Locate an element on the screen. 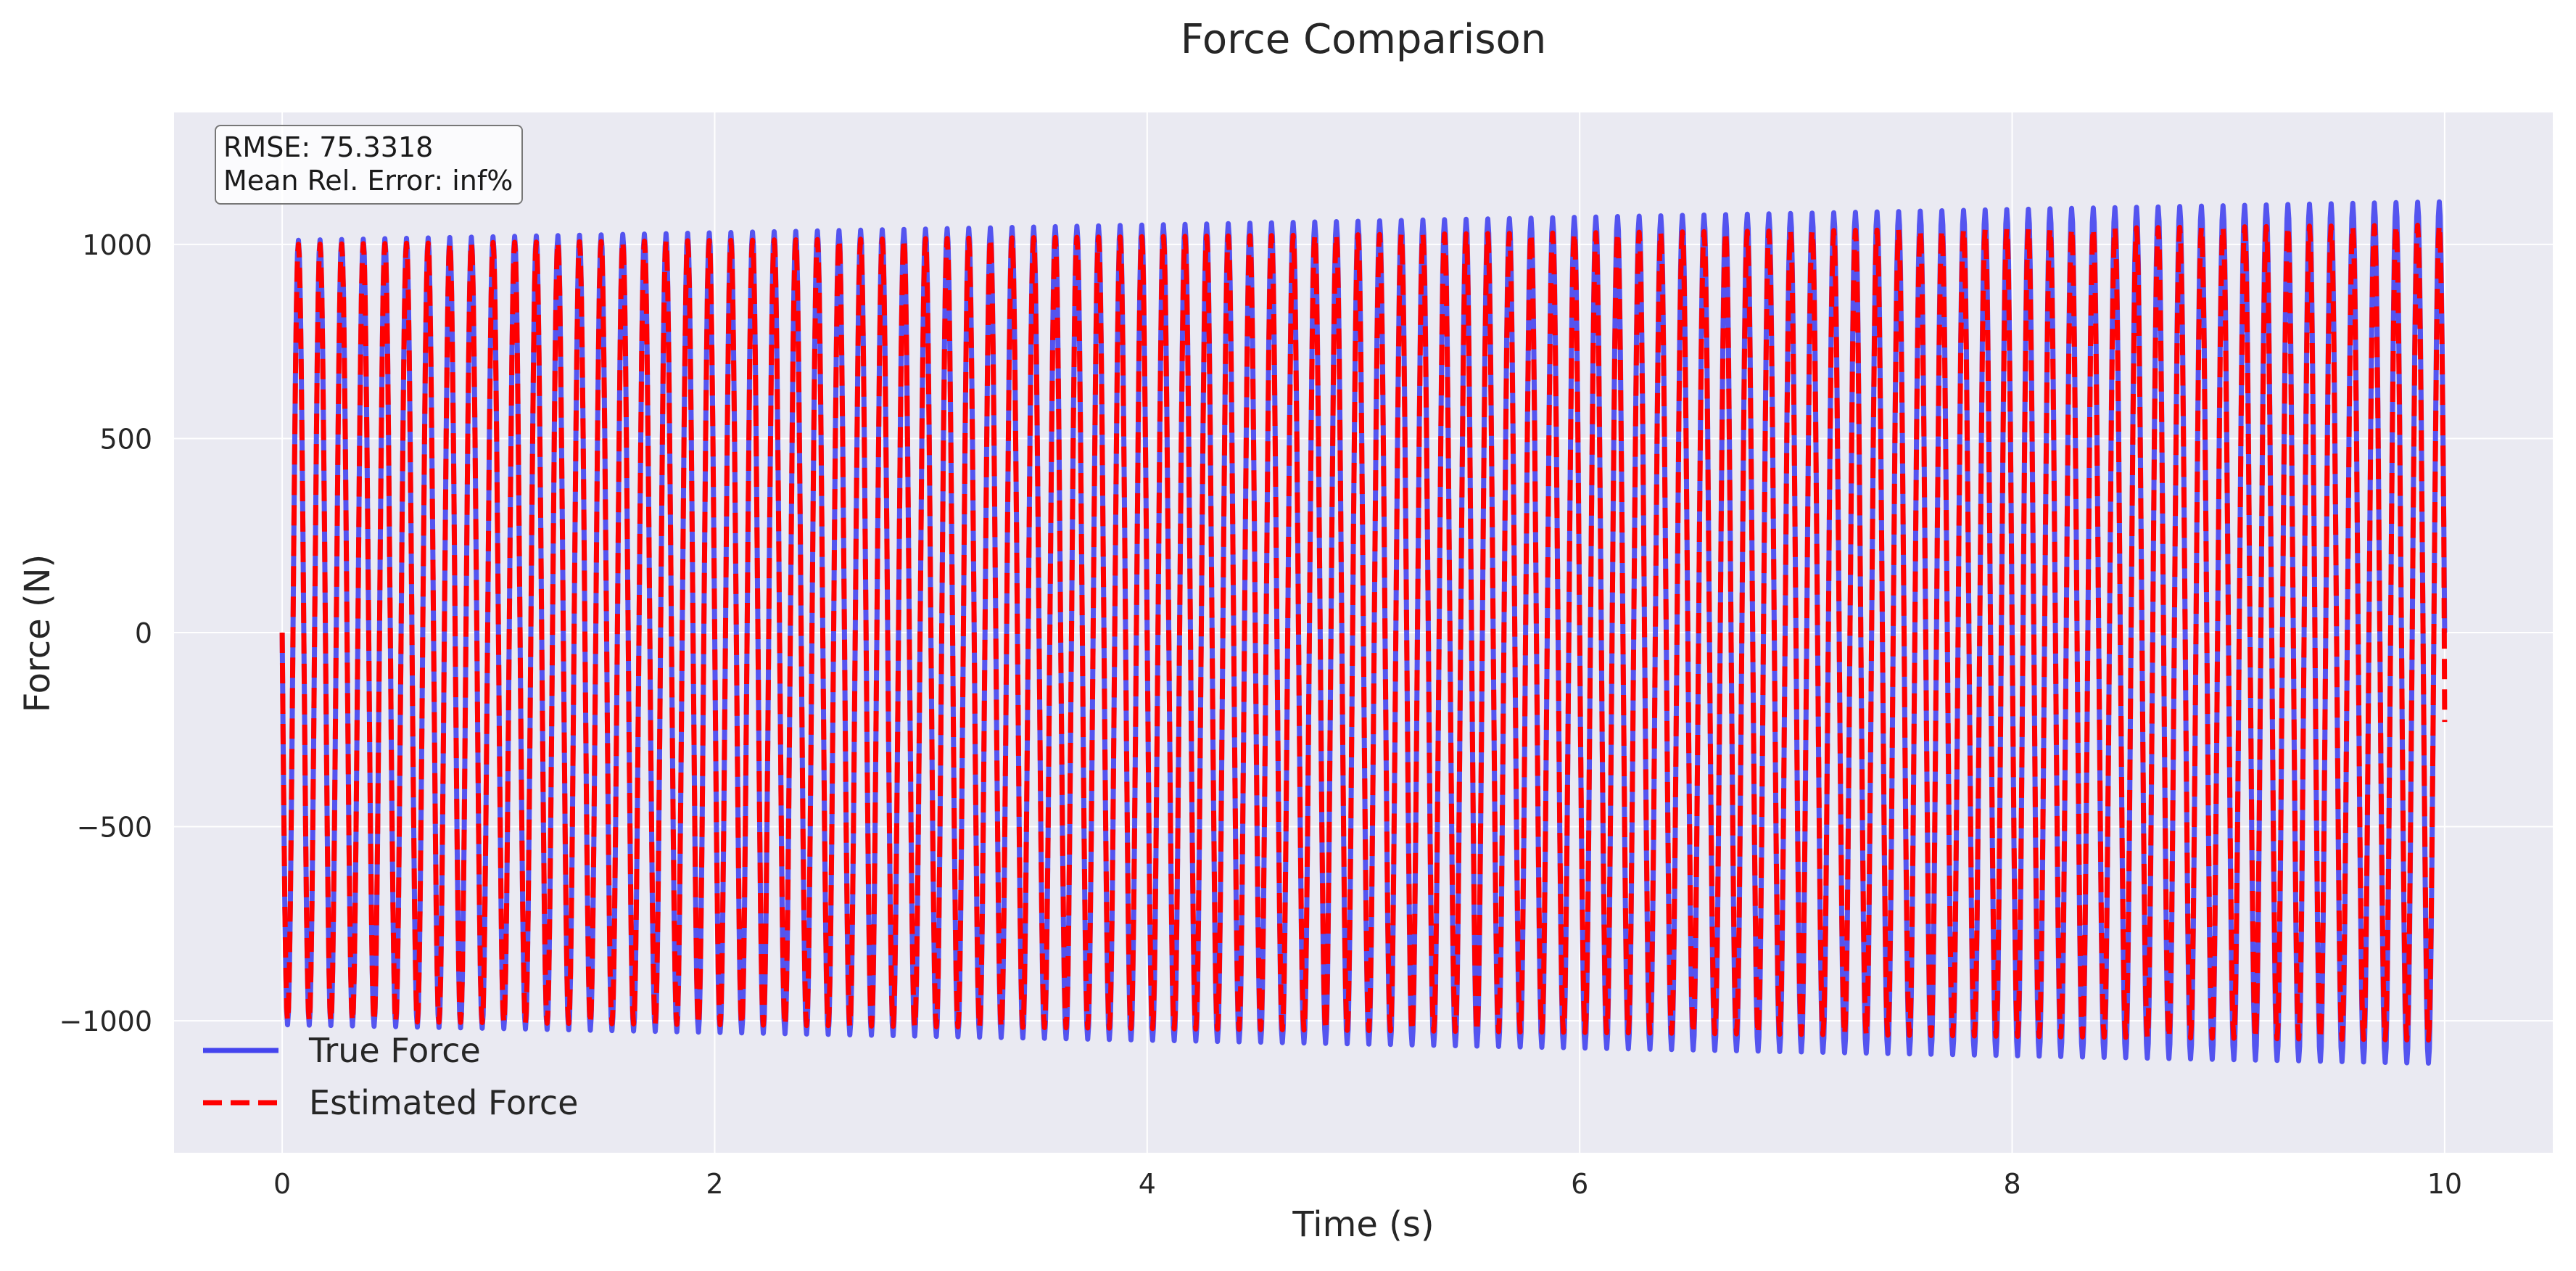 The width and height of the screenshot is (2576, 1271). legend-item-estimated-force: Estimated Force is located at coordinates (390, 1103).